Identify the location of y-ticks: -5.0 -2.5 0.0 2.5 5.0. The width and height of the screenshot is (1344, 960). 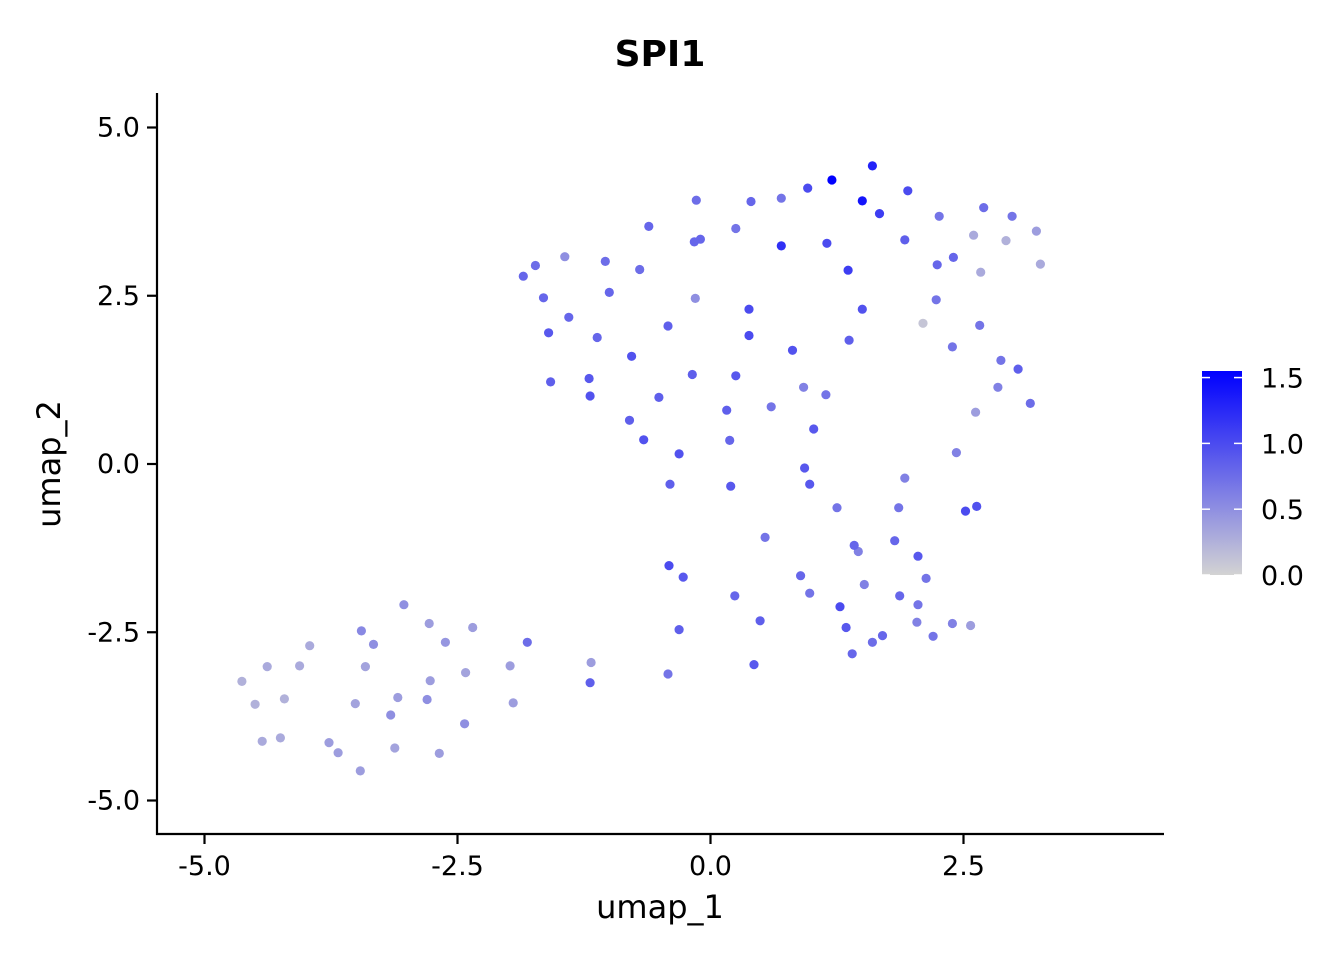
(122, 465).